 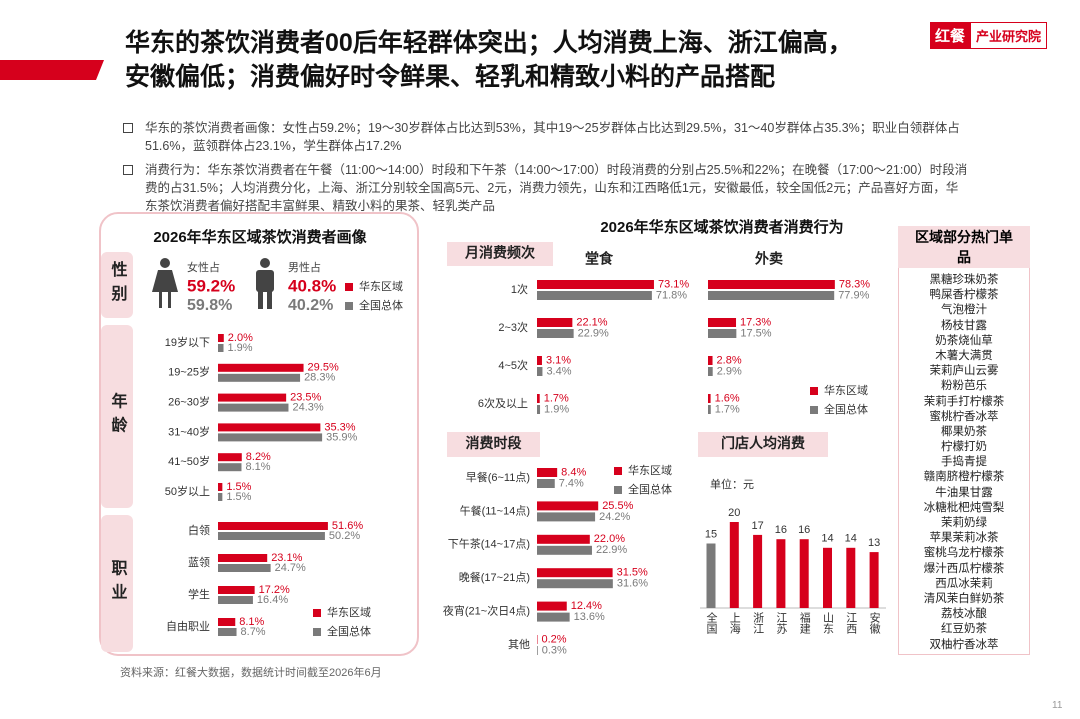 What do you see at coordinates (503, 403) in the screenshot?
I see `category-label: 6次及以上` at bounding box center [503, 403].